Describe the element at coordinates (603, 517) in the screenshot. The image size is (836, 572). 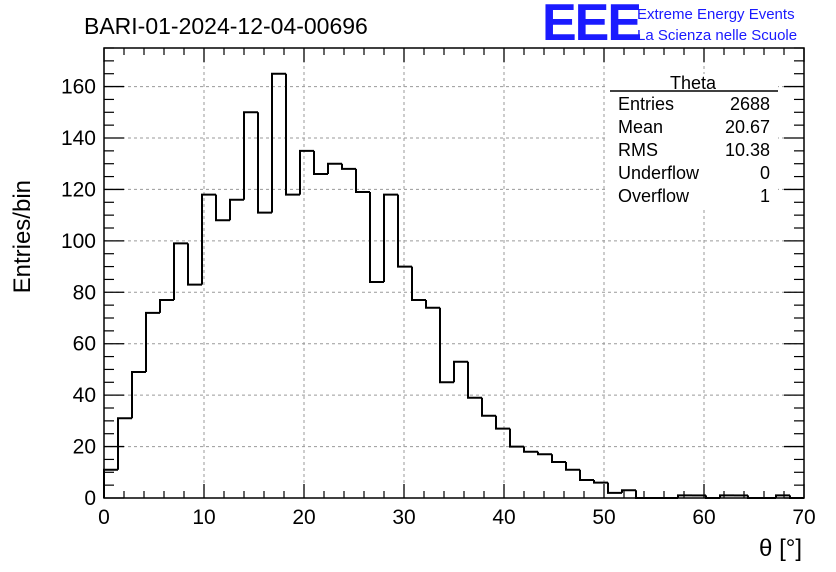
I see `x-tick-label: 50` at that location.